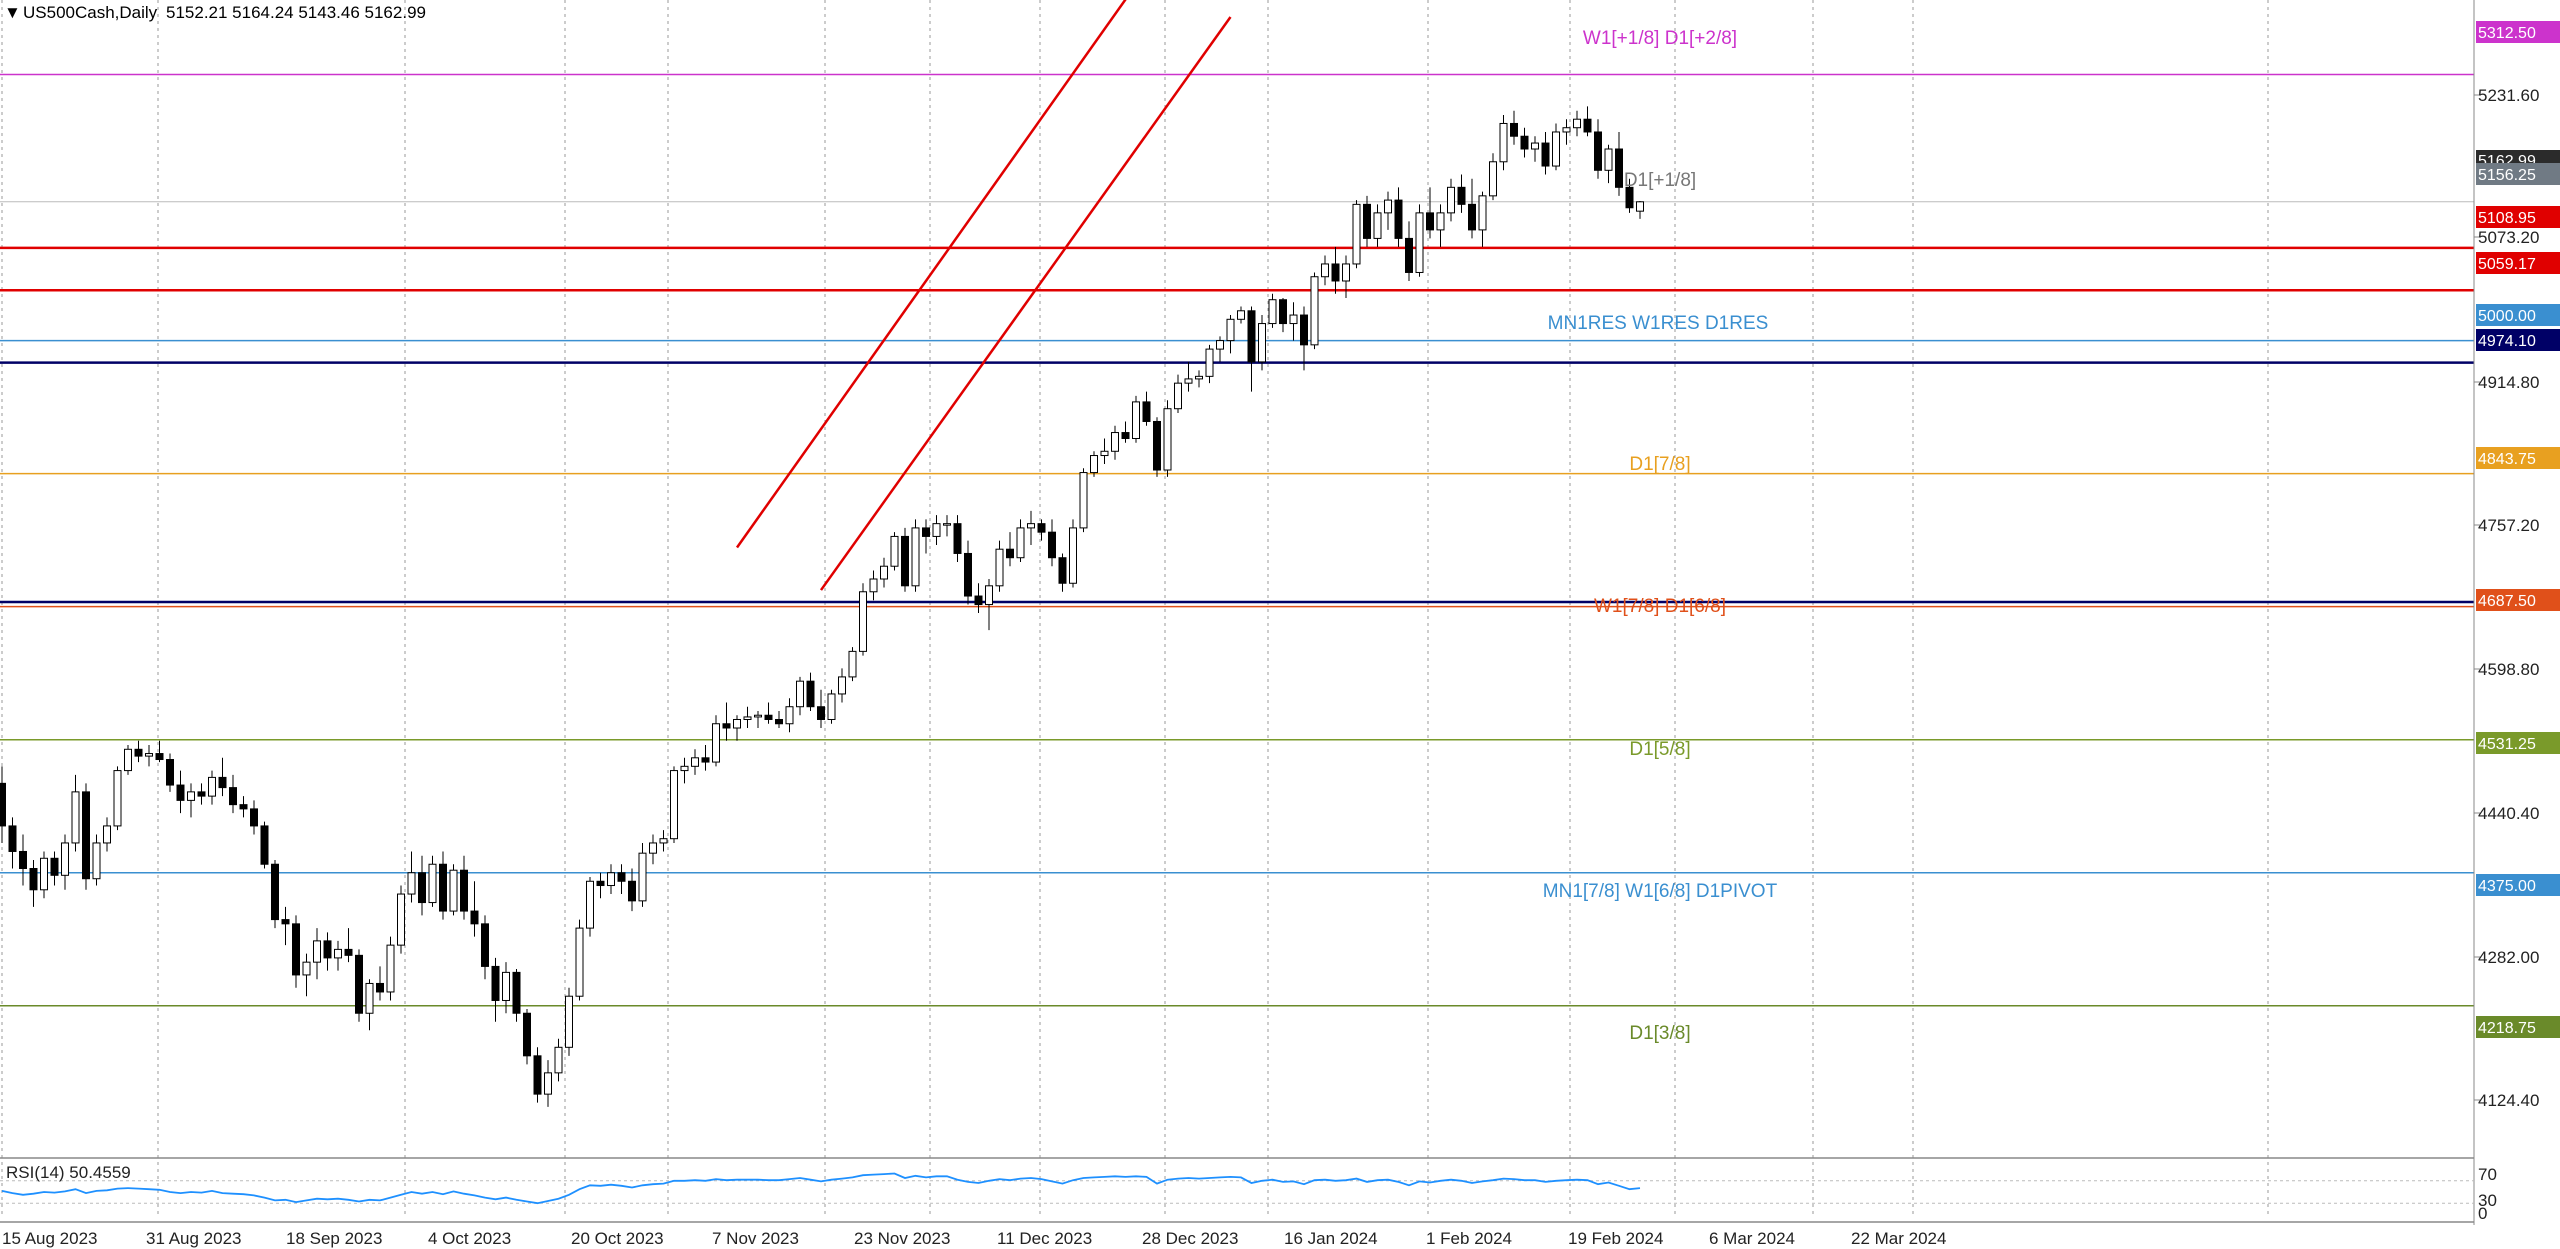 The image size is (2560, 1249). What do you see at coordinates (2508, 95) in the screenshot?
I see `price-tick-label: 5231.60` at bounding box center [2508, 95].